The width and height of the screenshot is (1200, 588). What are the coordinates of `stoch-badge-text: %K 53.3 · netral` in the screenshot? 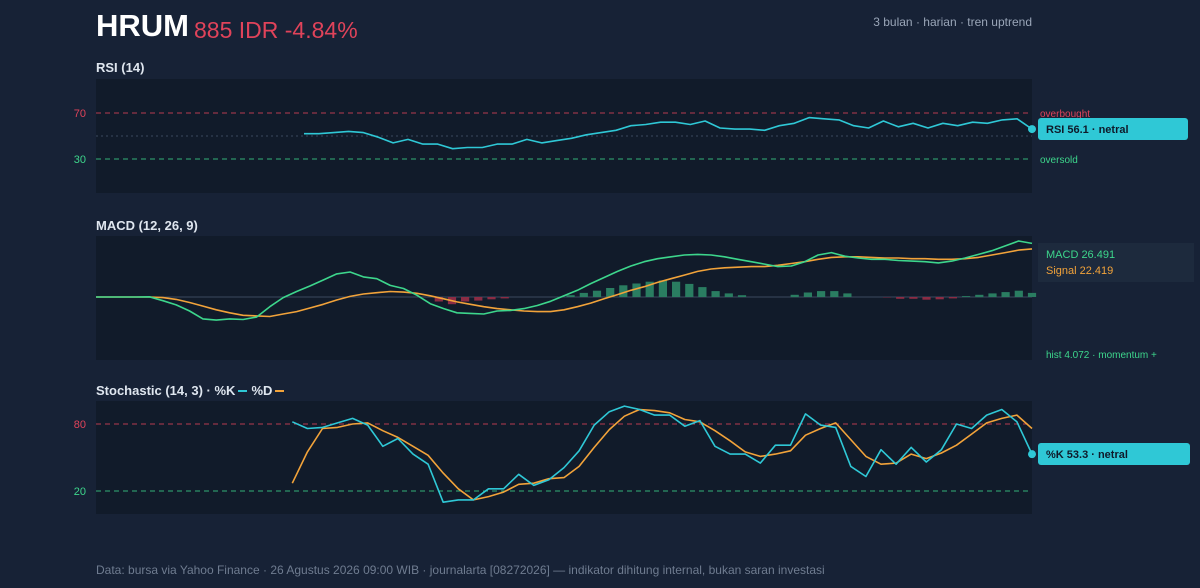 It's located at (1087, 455).